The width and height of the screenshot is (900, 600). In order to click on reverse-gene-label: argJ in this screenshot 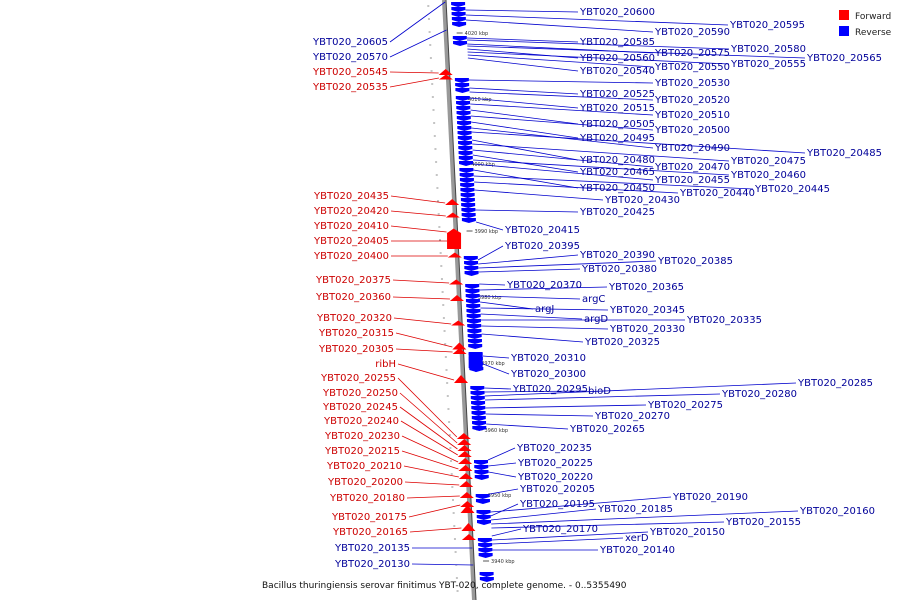, I will do `click(544, 309)`.